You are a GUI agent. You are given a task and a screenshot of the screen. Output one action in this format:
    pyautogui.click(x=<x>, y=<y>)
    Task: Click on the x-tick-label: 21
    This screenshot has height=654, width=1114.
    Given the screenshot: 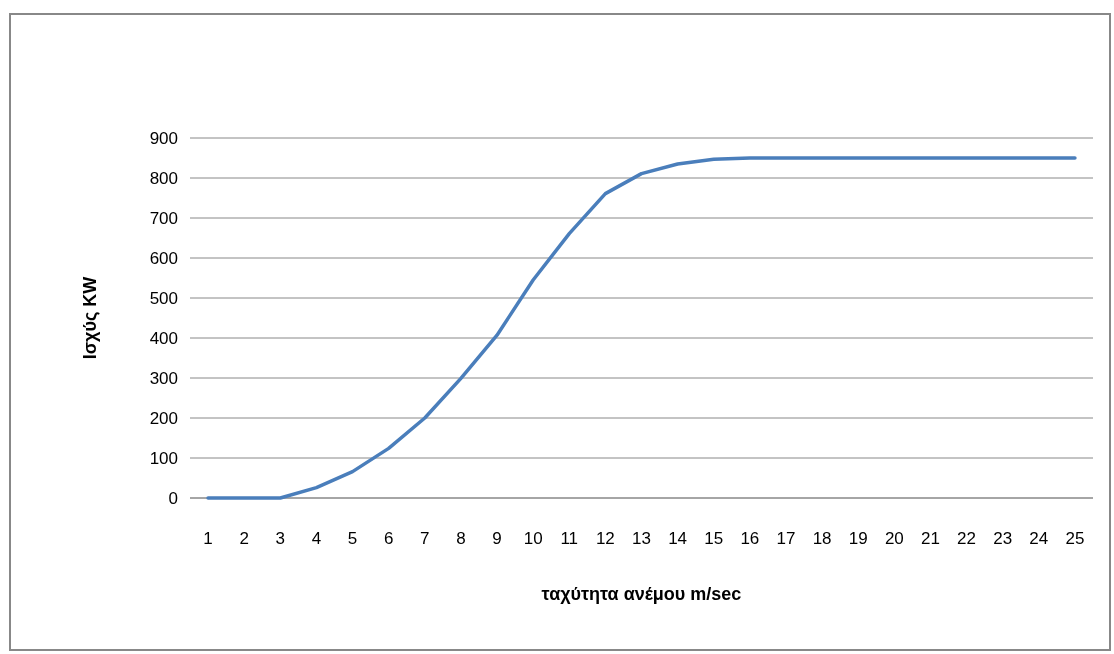 What is the action you would take?
    pyautogui.click(x=930, y=538)
    